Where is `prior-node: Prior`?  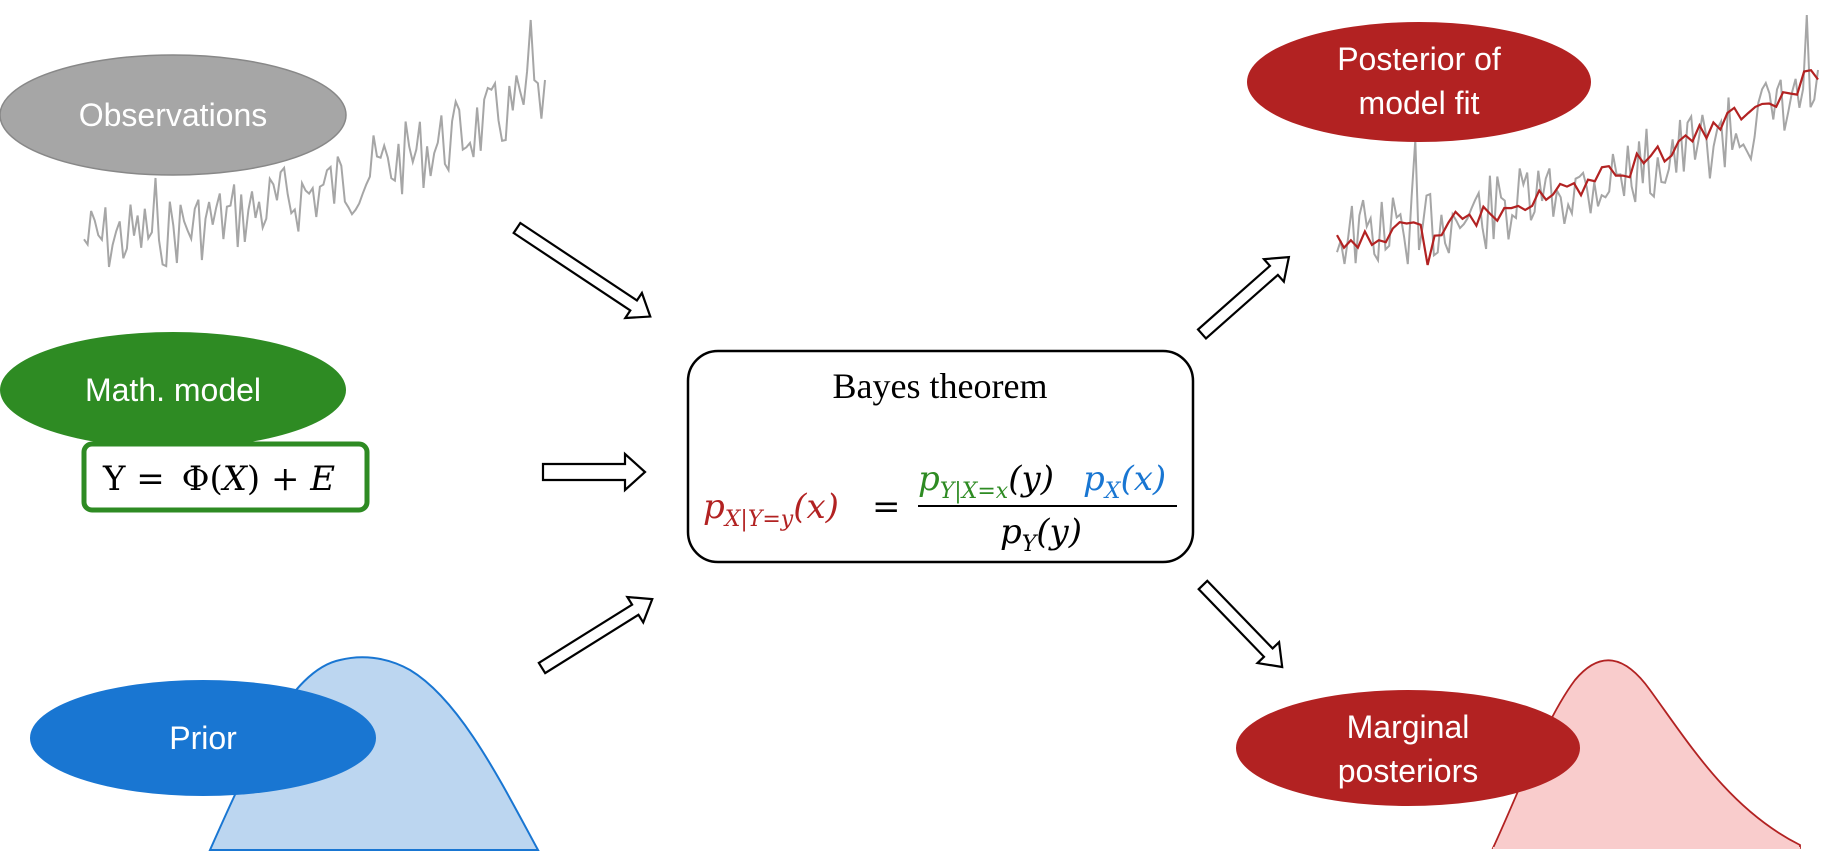 prior-node: Prior is located at coordinates (203, 738).